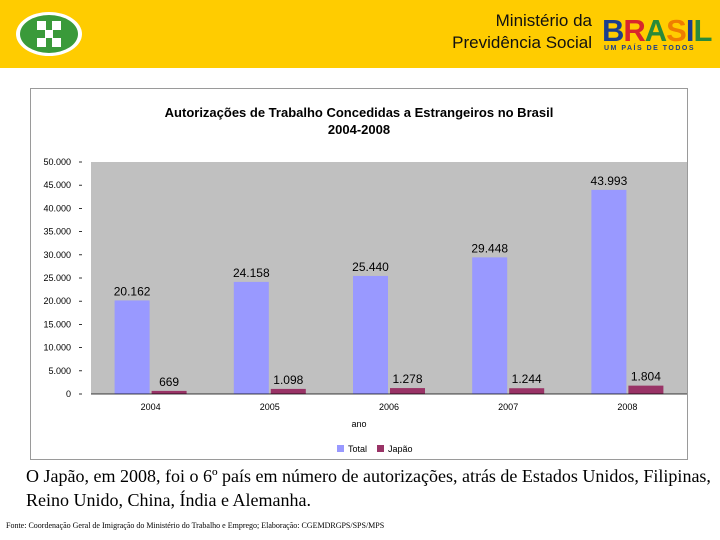 The image size is (720, 540). I want to click on y-tick-label: 35.000, so click(57, 232).